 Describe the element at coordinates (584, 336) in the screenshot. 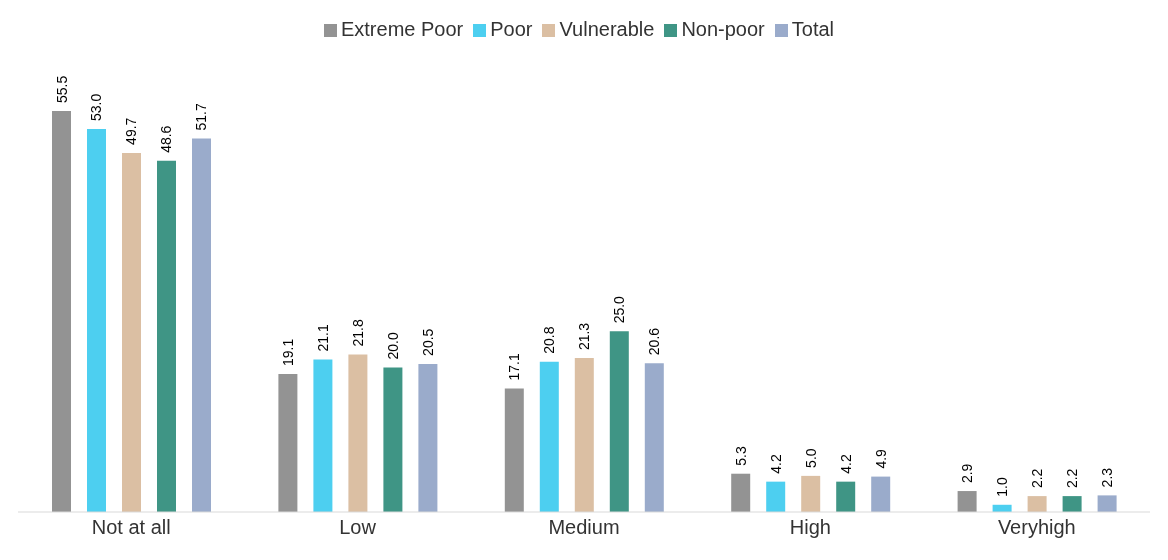

I see `data-label: 21.3` at that location.